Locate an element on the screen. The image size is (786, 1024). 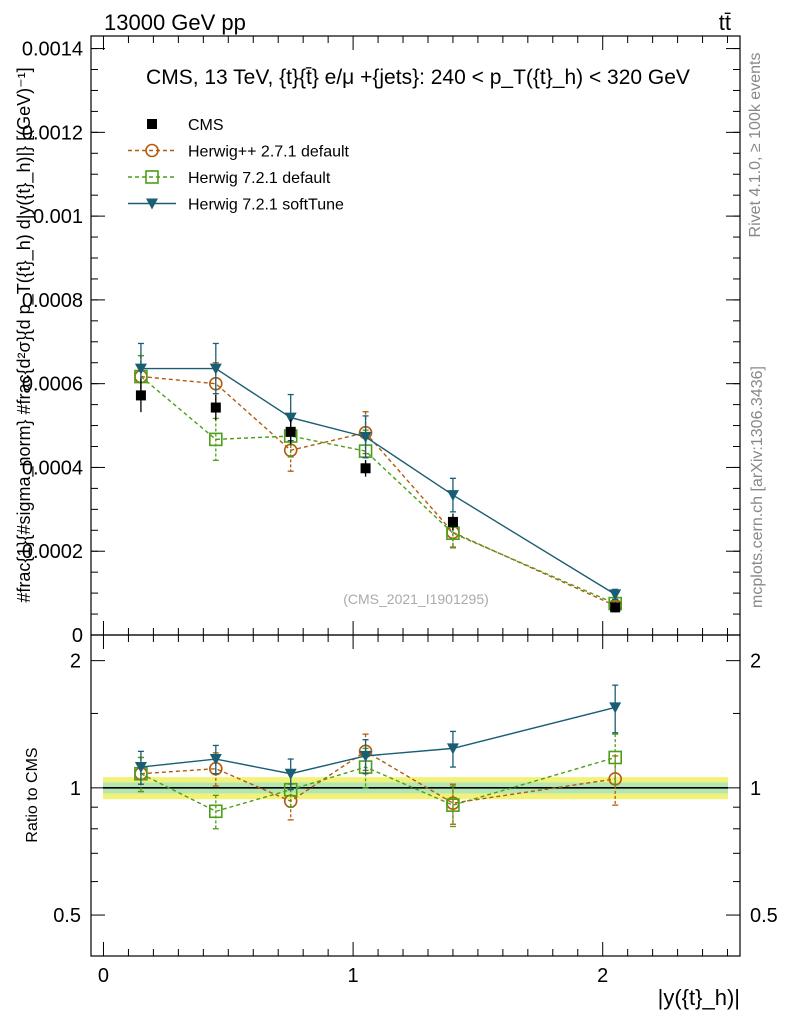
main-y-tick-label: 0.0014 is located at coordinates (52, 50).